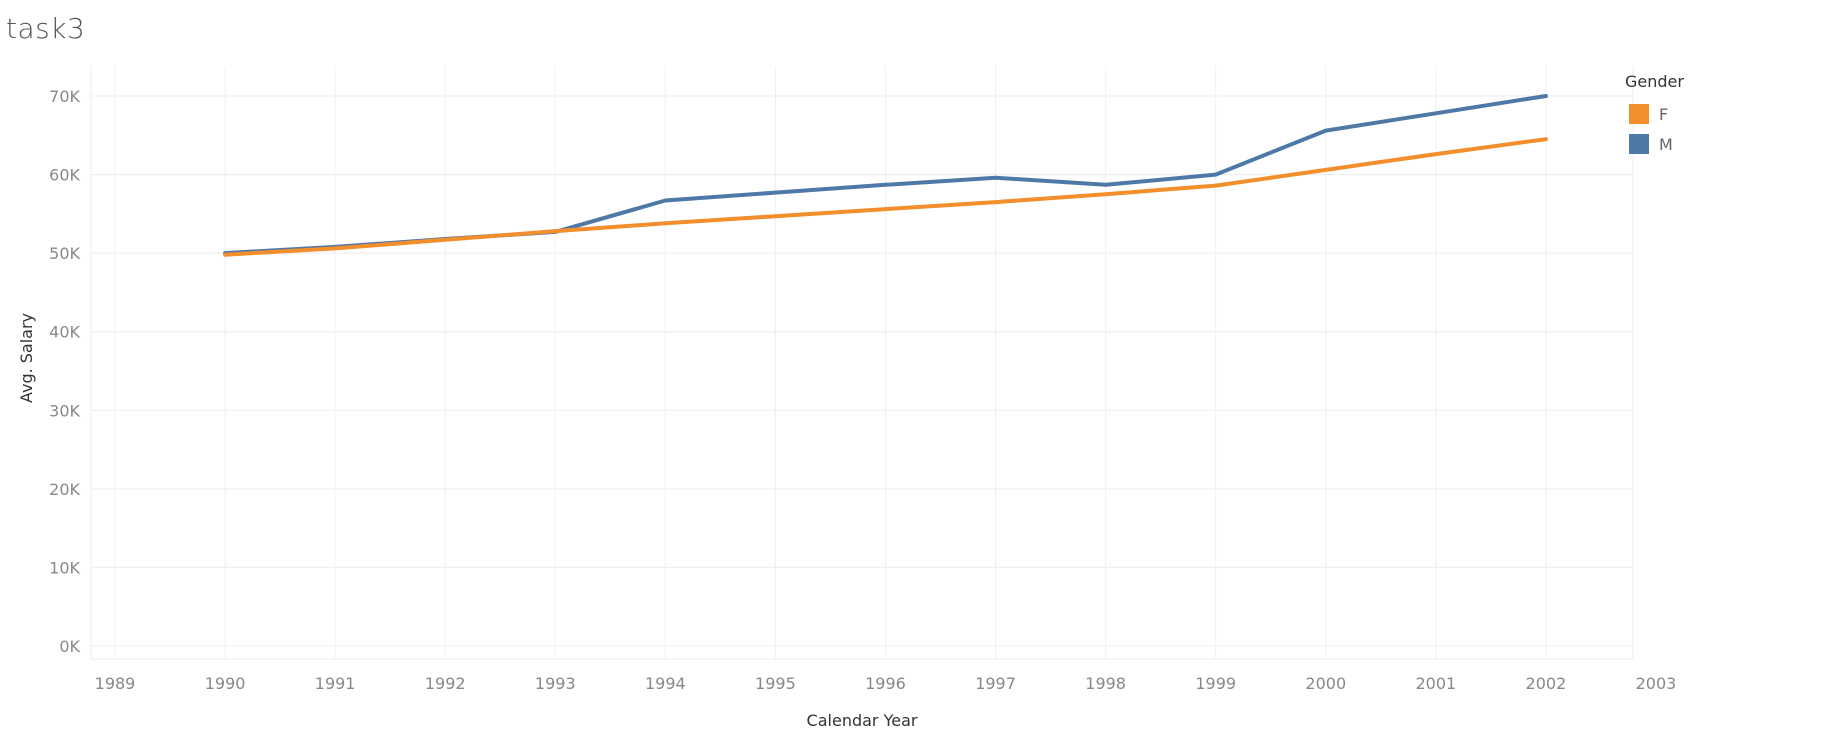 The image size is (1847, 740). I want to click on x-tick-label: 2001, so click(1435, 683).